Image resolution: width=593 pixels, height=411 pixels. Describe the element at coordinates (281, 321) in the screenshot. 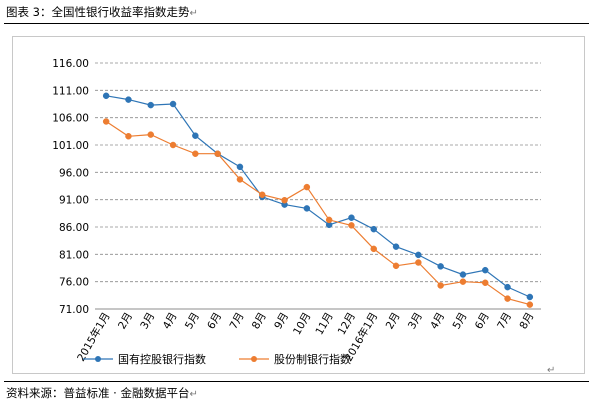

I see `x-tick-label: 9月` at that location.